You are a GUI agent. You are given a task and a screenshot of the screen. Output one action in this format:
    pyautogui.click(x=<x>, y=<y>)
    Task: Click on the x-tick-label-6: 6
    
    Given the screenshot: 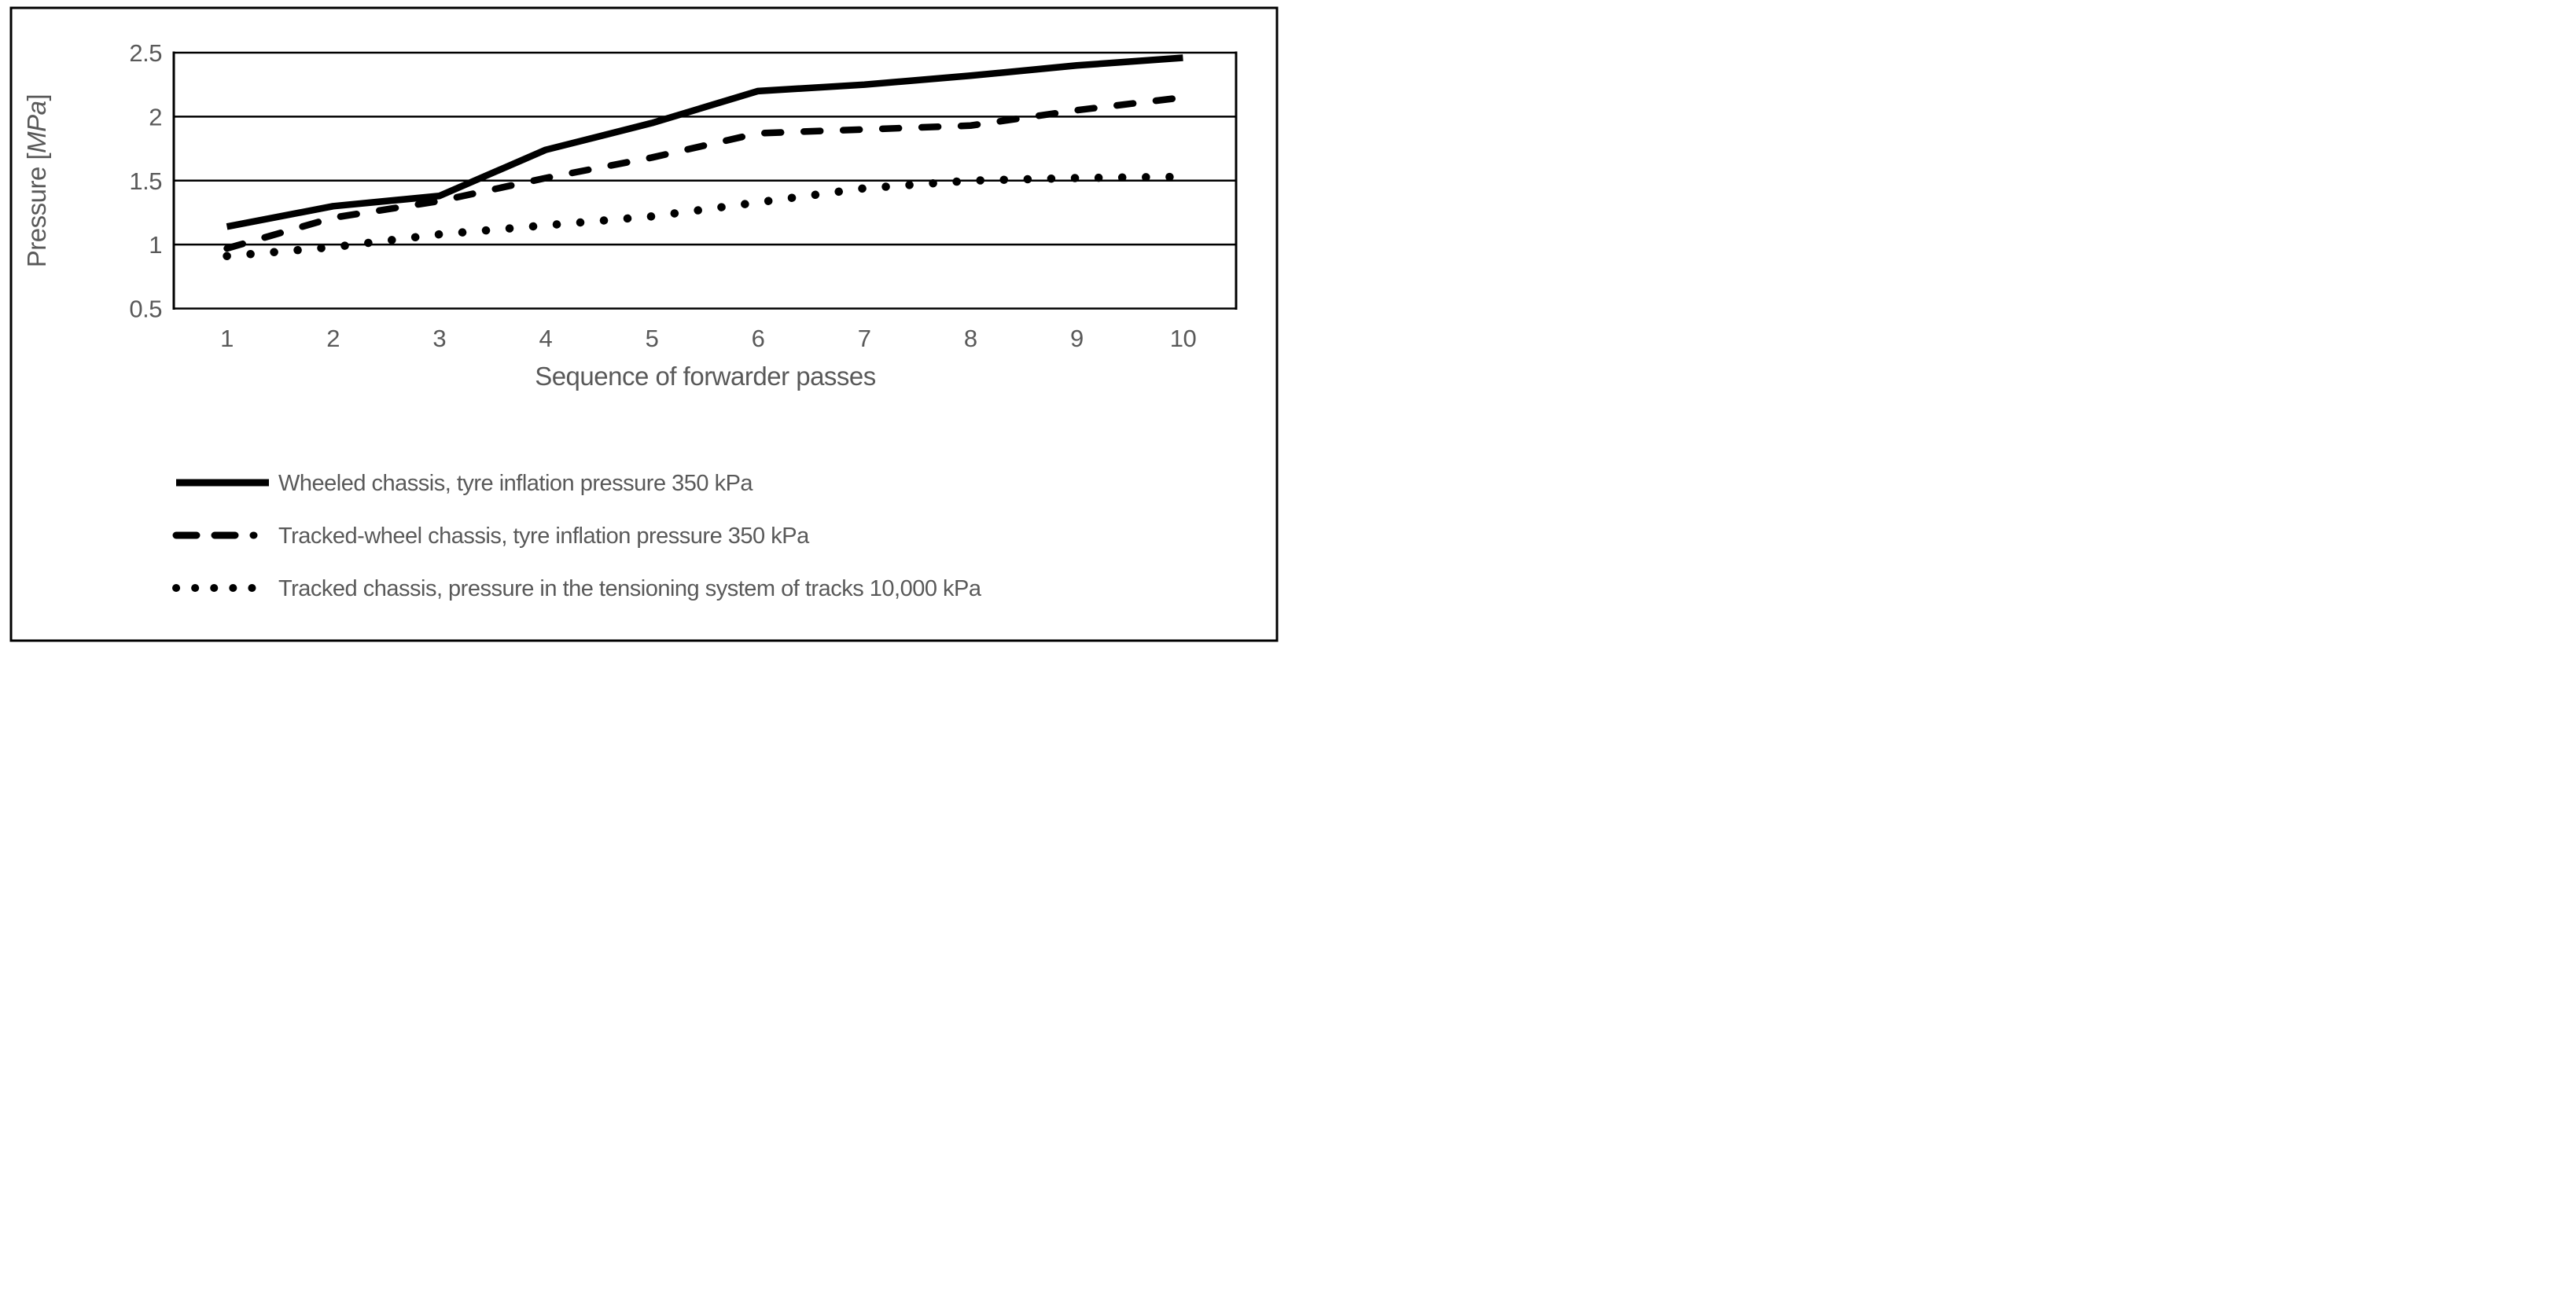 What is the action you would take?
    pyautogui.click(x=759, y=338)
    